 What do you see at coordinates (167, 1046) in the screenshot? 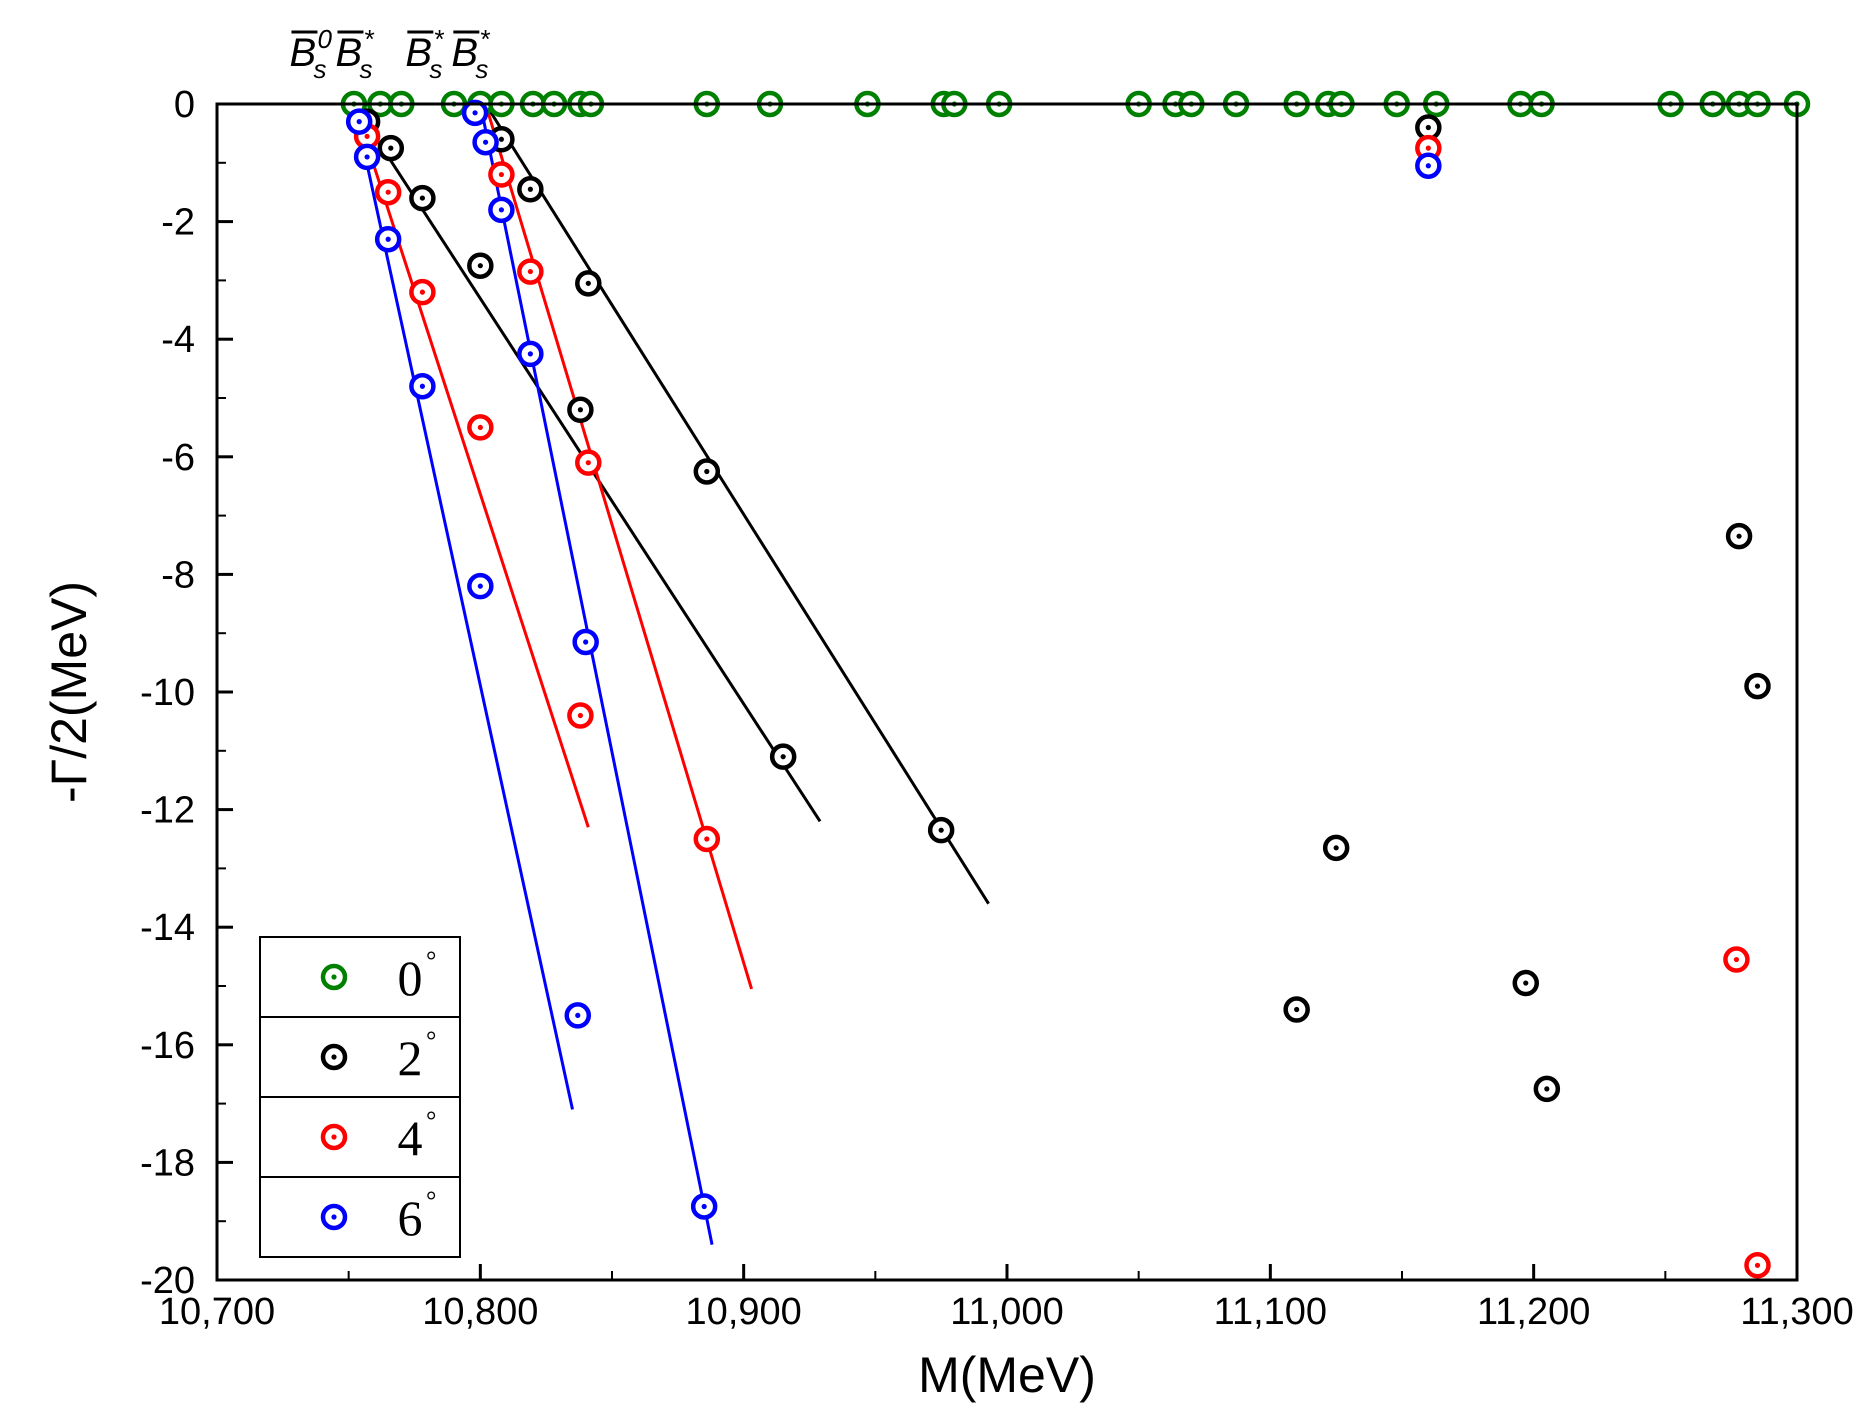
I see `y-tick-label: -16` at bounding box center [167, 1046].